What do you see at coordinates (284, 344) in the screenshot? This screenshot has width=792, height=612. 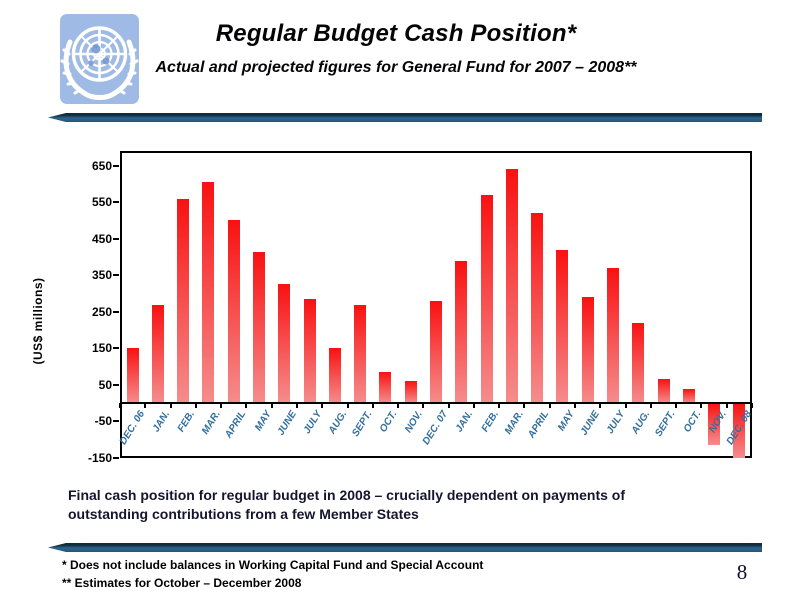 I see `bar-6-june` at bounding box center [284, 344].